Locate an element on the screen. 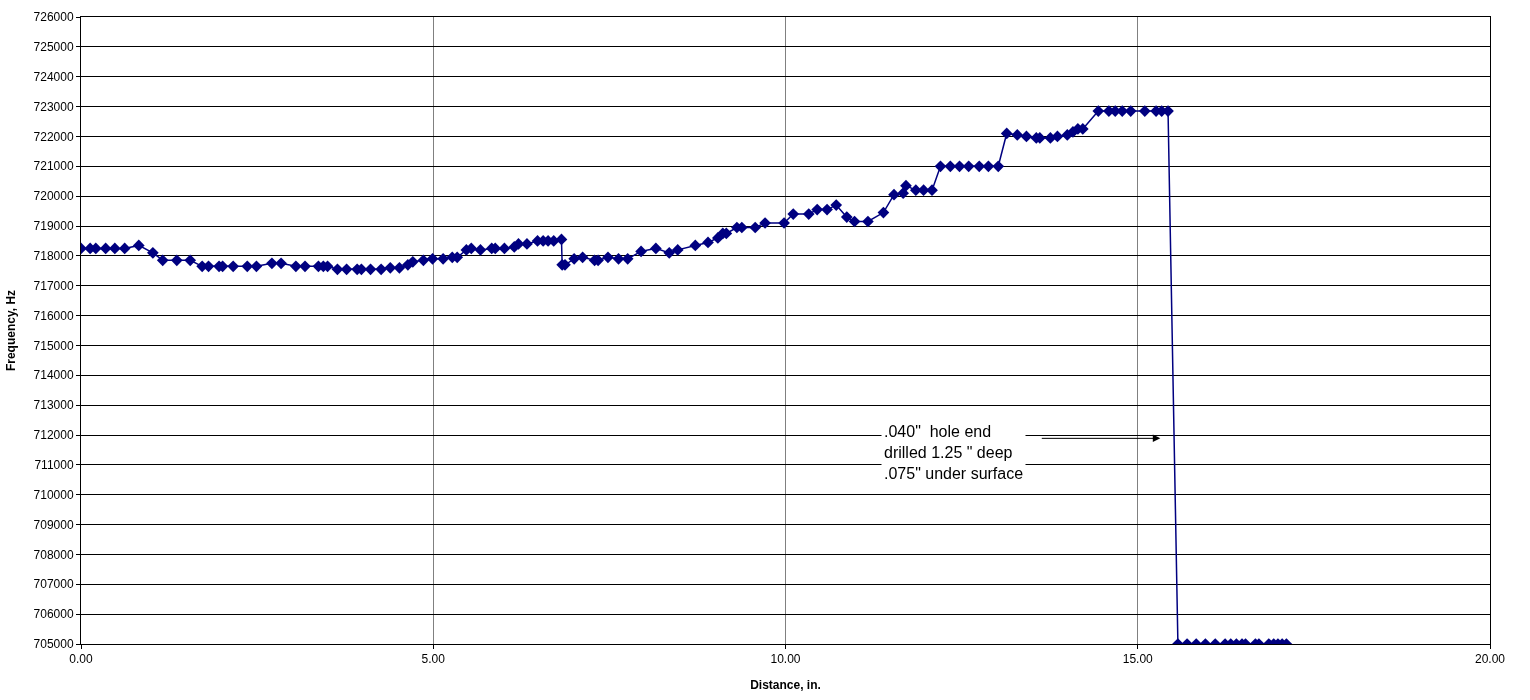  y-tick-label: 725000 is located at coordinates (53, 47).